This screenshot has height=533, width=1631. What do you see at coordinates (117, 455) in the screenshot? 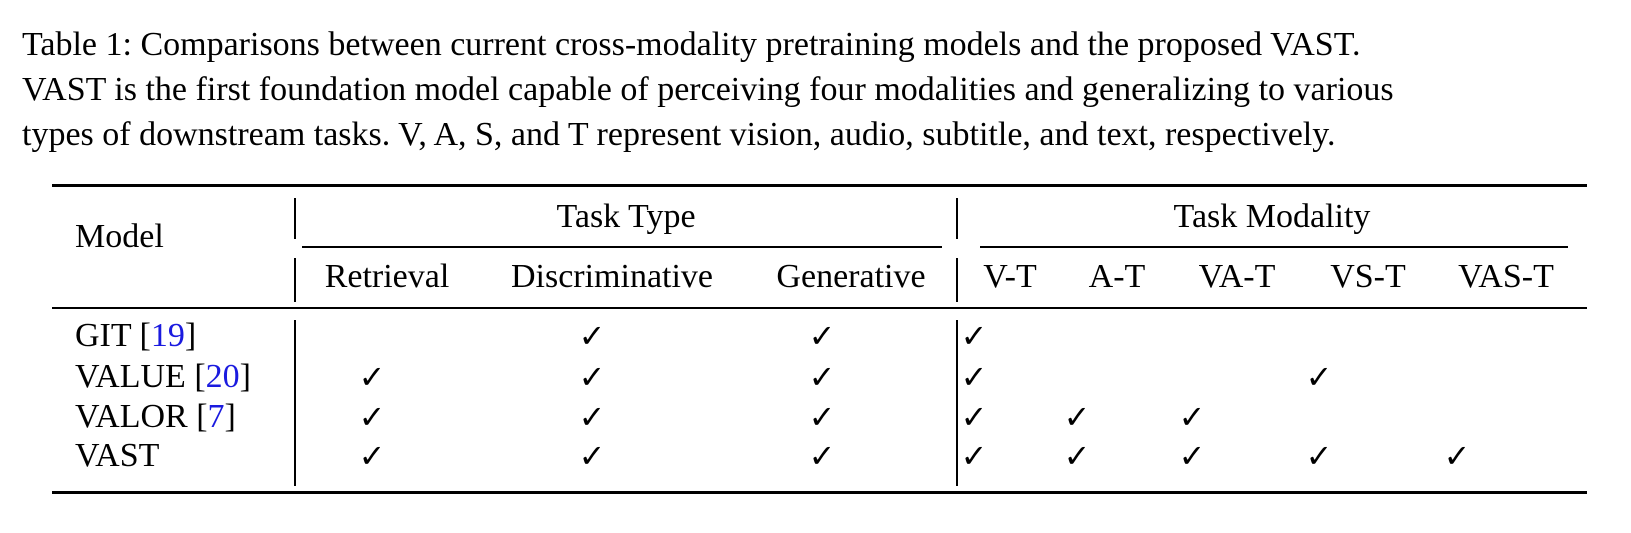
I see `table-row-model: VAST` at bounding box center [117, 455].